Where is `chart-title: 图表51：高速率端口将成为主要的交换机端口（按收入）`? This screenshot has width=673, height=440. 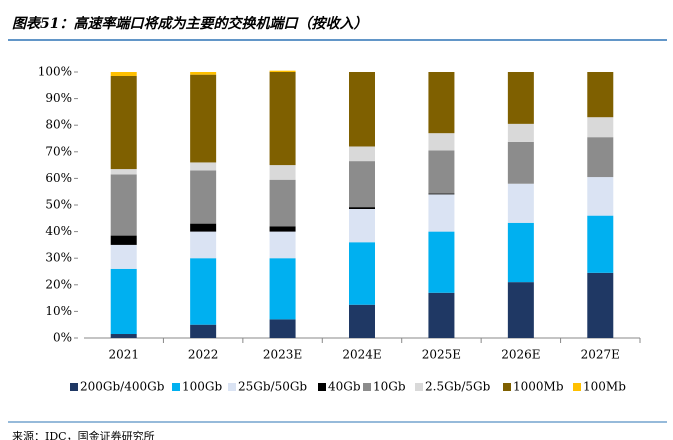 chart-title: 图表51：高速率端口将成为主要的交换机端口（按收入） is located at coordinates (189, 23).